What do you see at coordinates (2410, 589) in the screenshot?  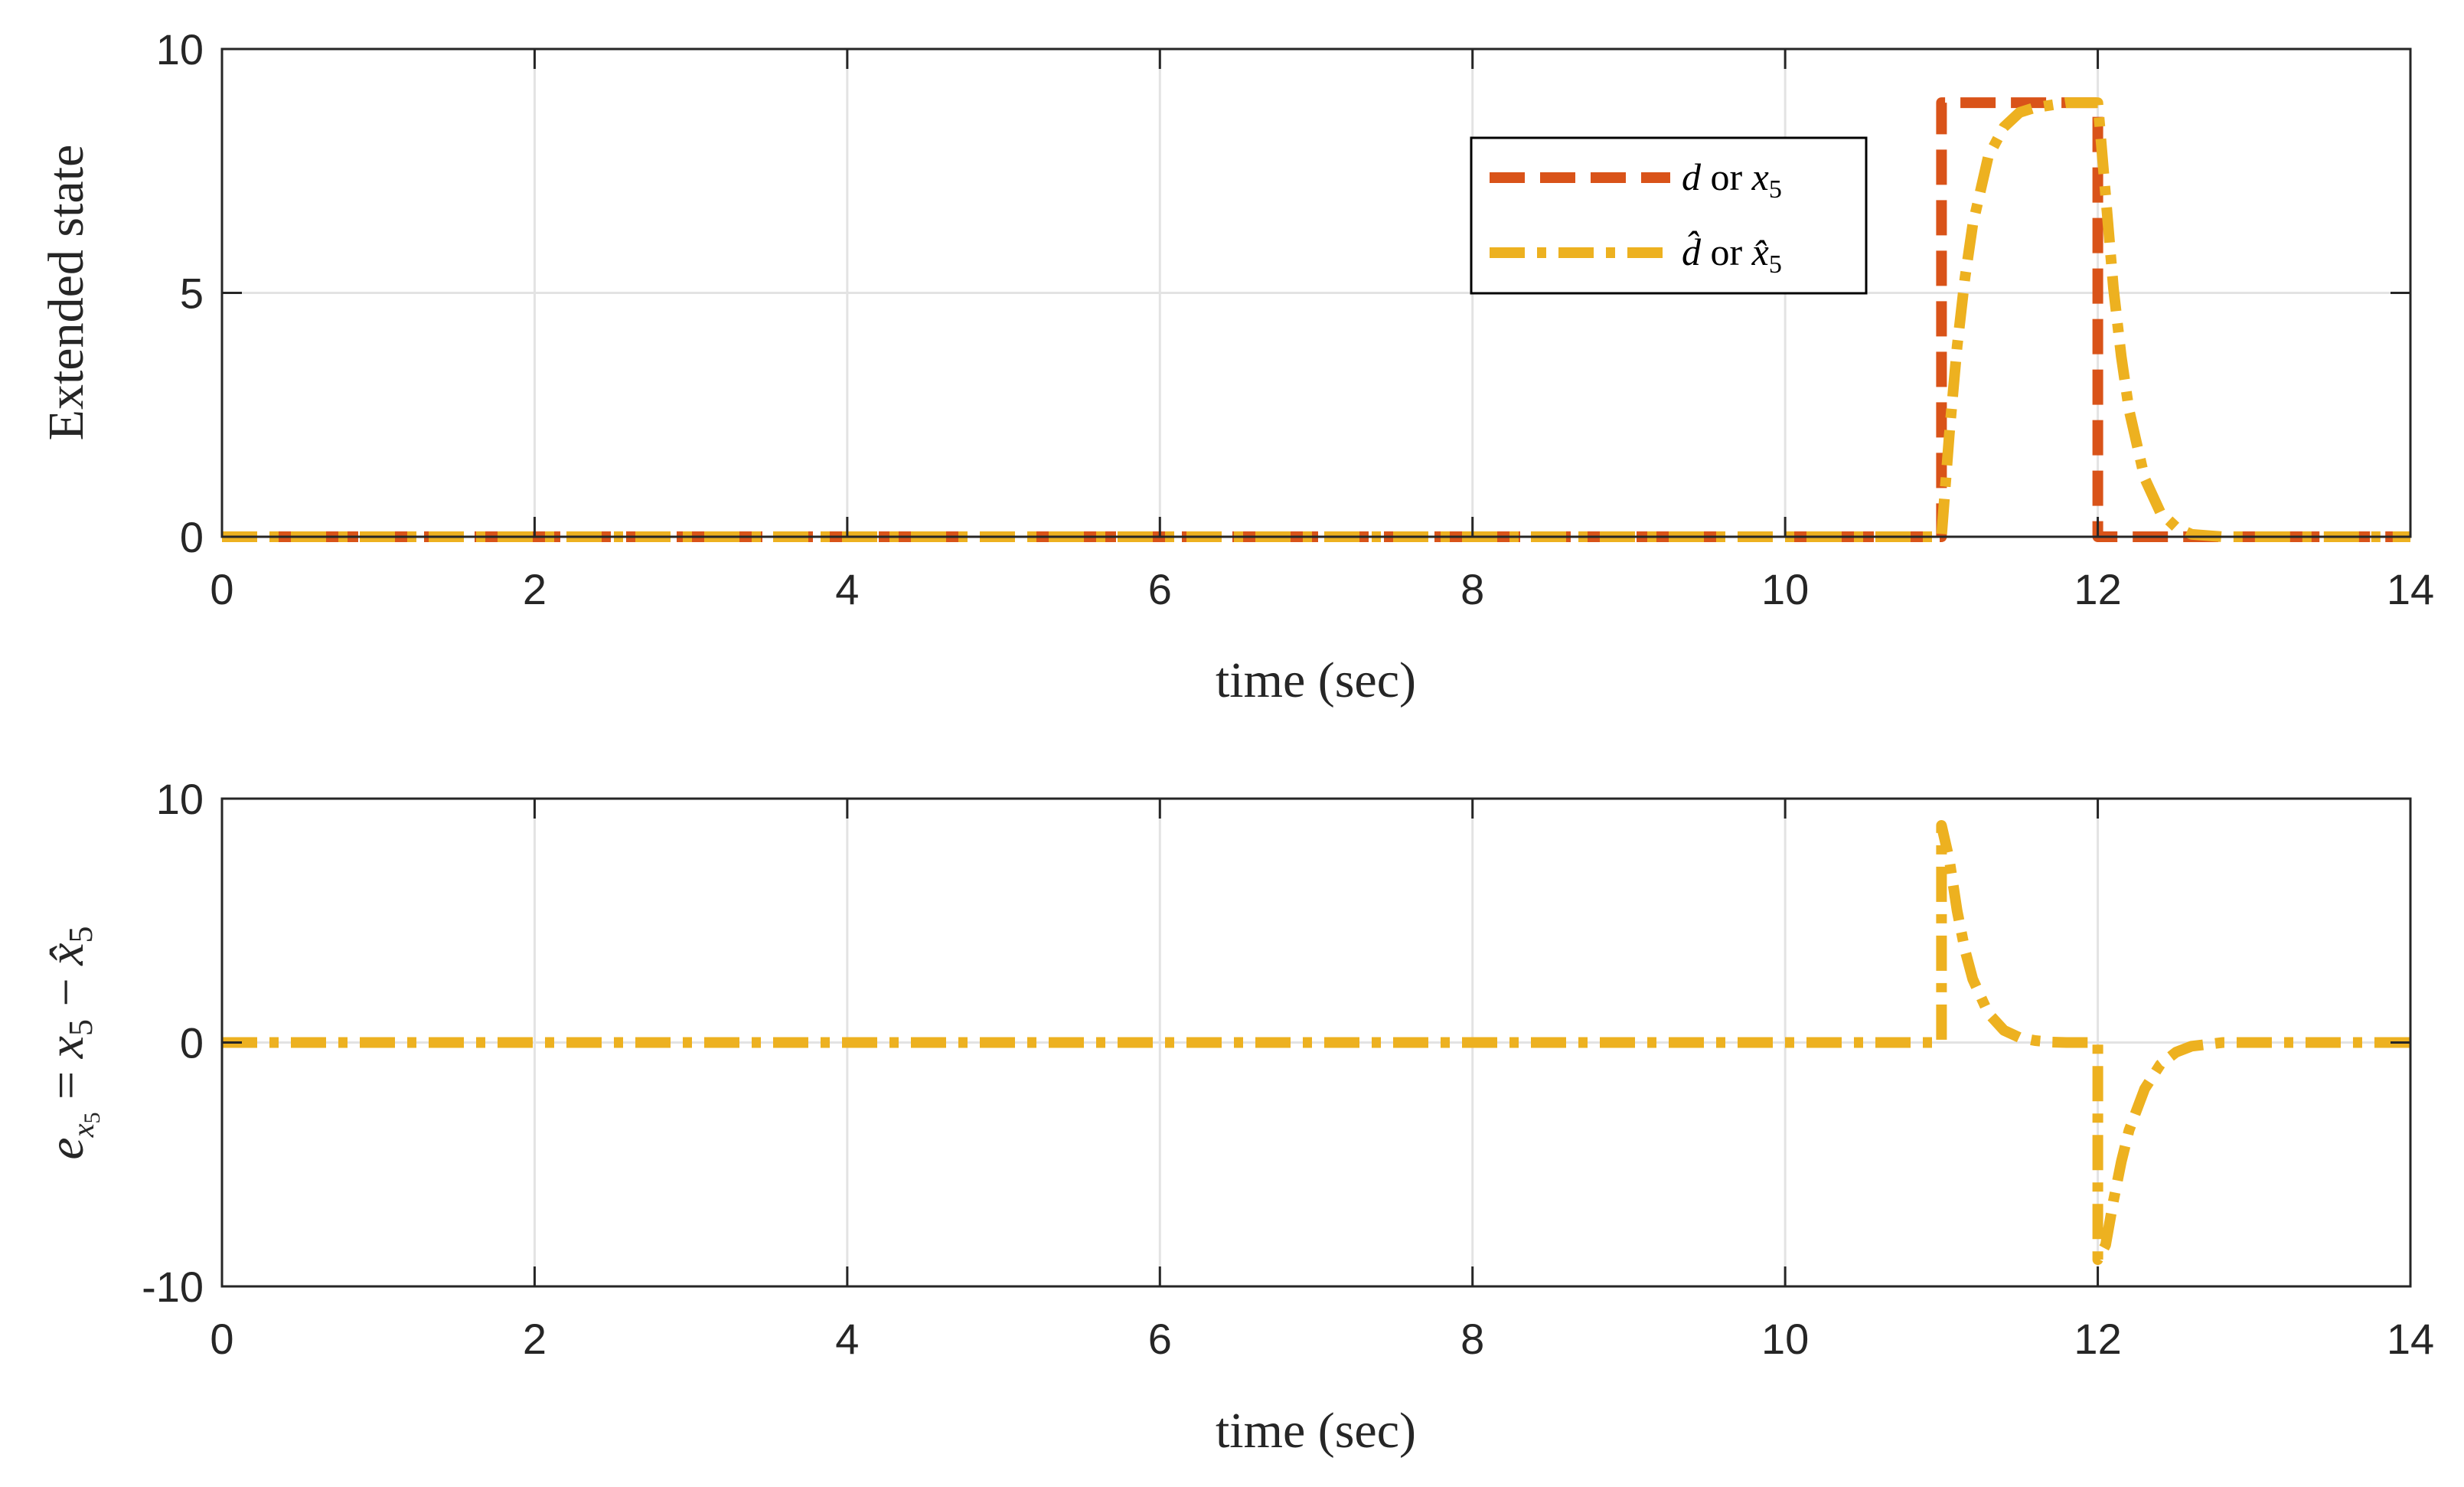 I see `plot1-x-tick-label: 14` at bounding box center [2410, 589].